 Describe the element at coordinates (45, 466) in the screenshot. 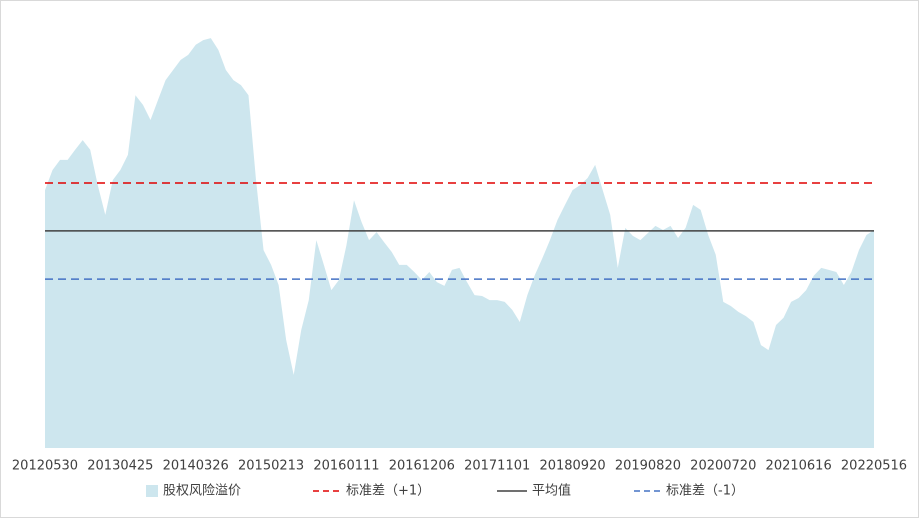

I see `x-tick-label: 20120530` at that location.